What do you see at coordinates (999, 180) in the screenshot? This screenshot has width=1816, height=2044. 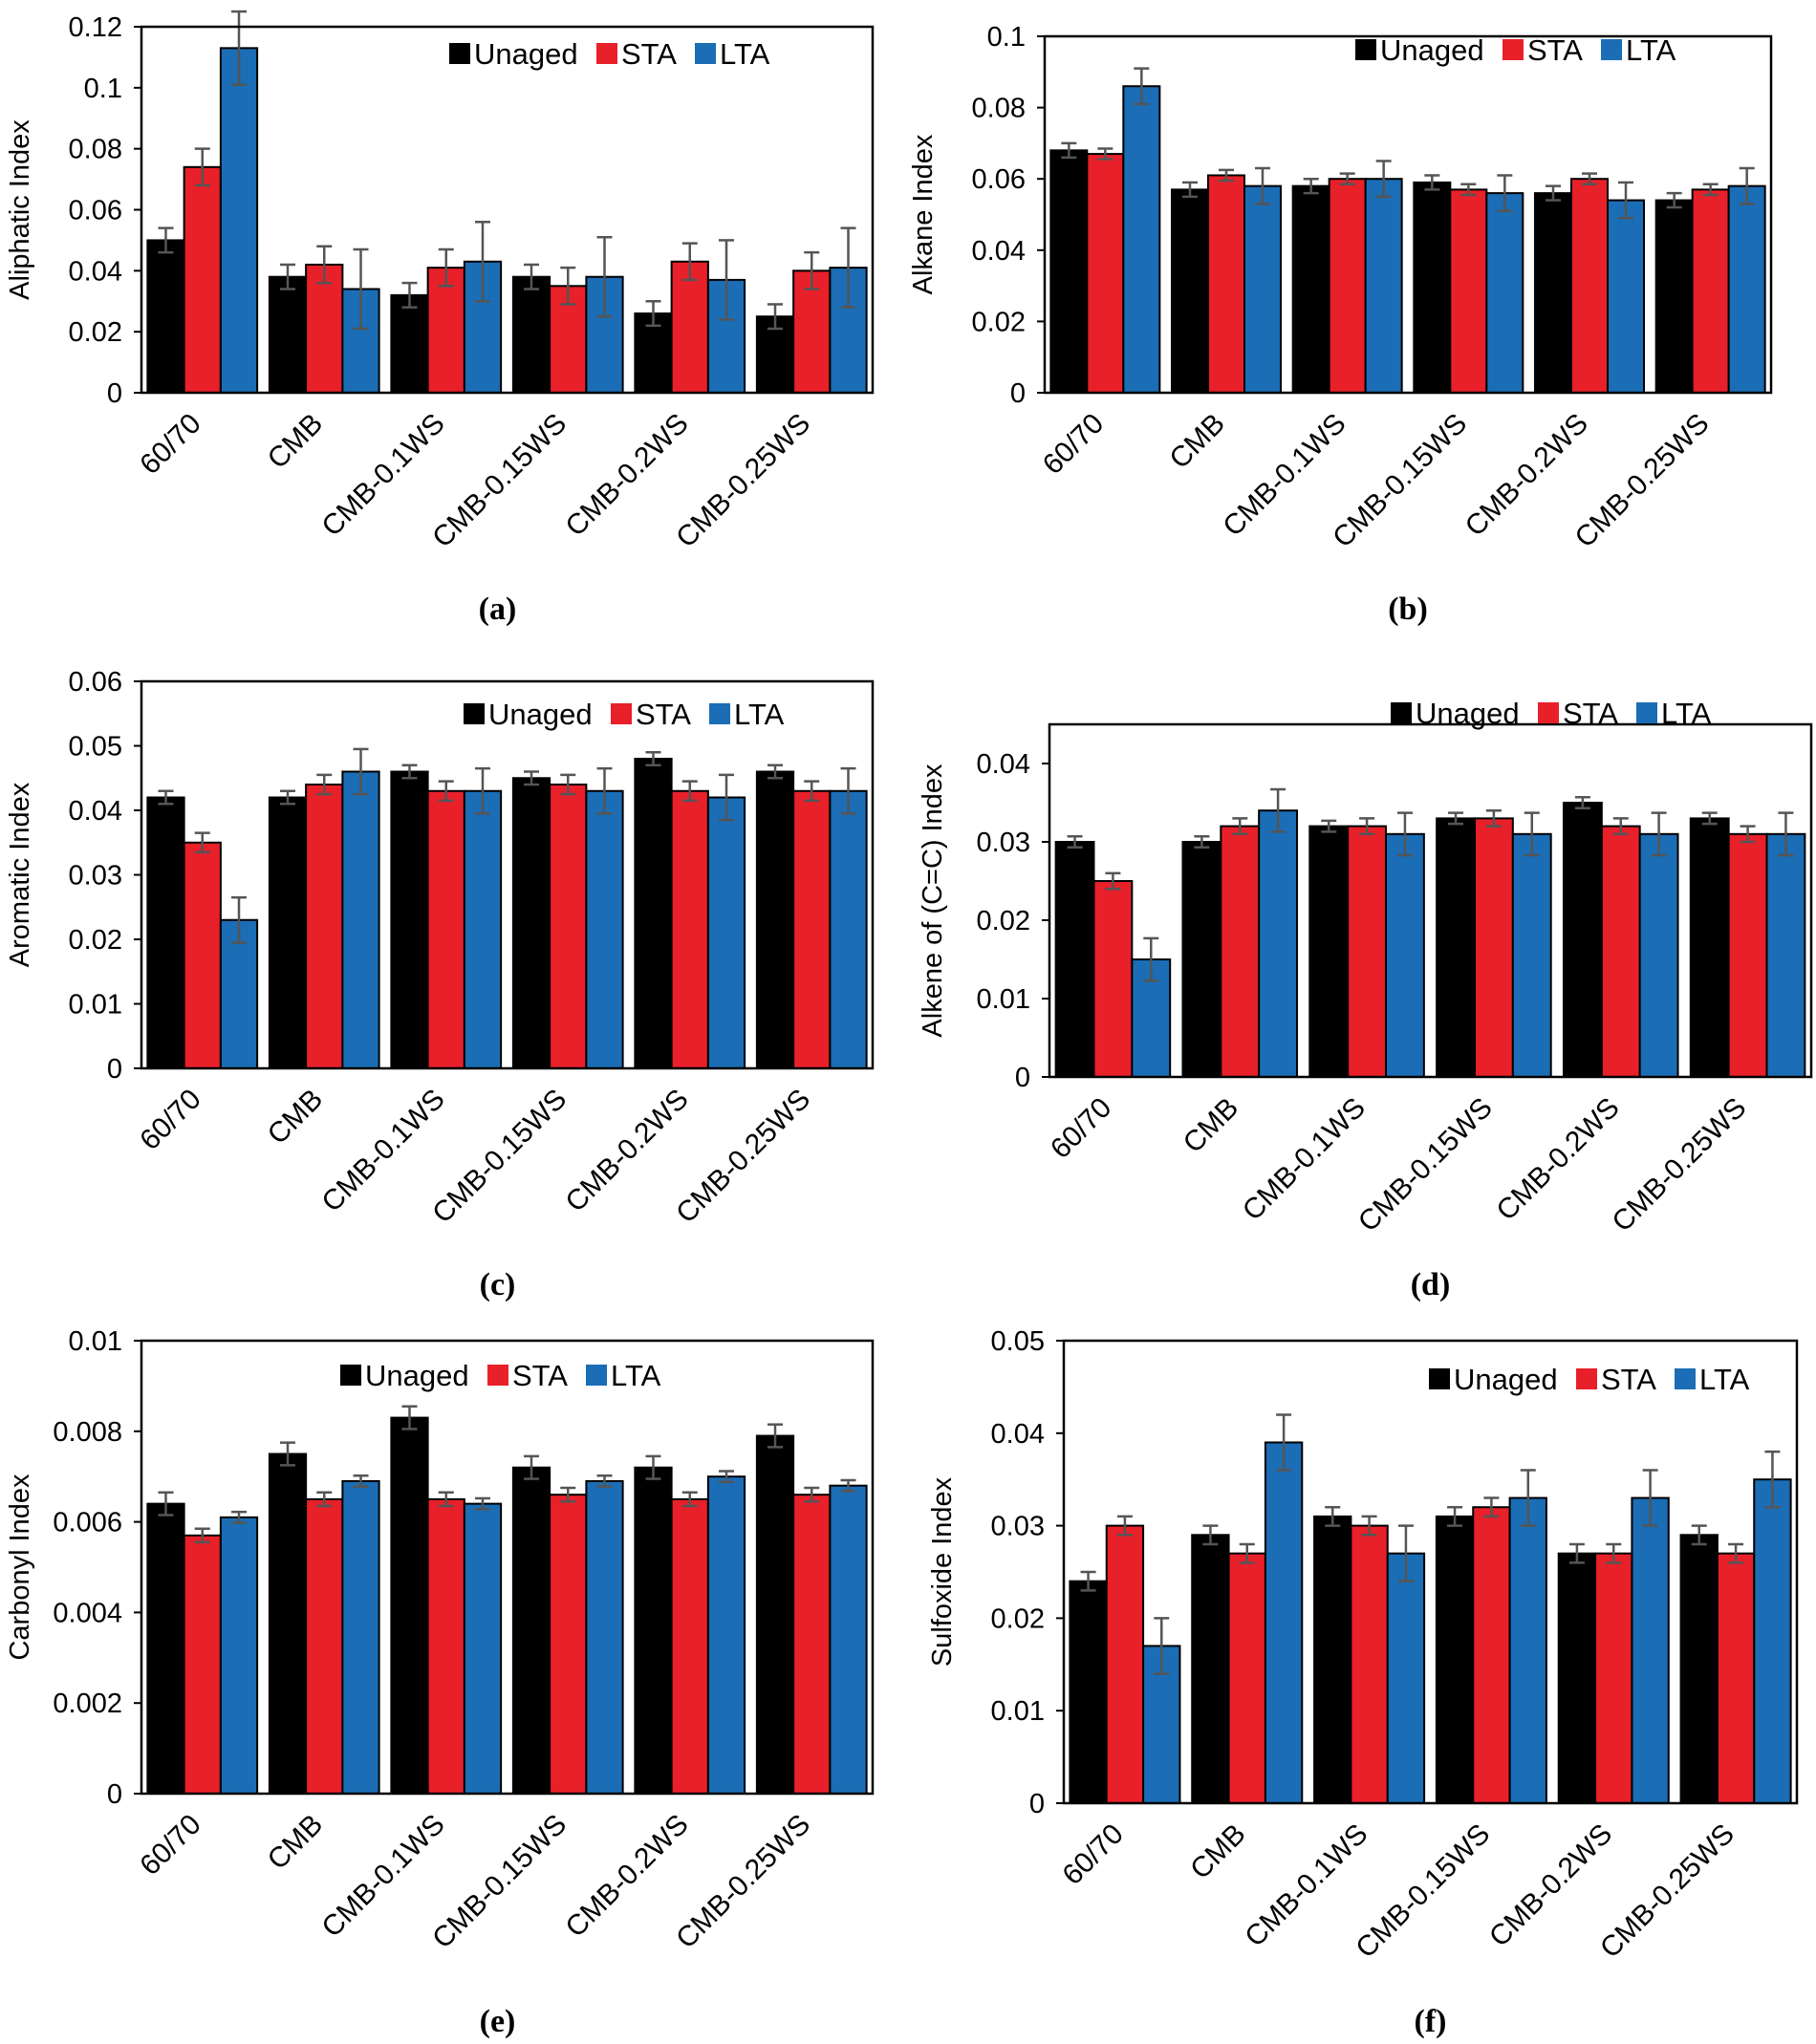 I see `y-tick-label: 0.06` at bounding box center [999, 180].